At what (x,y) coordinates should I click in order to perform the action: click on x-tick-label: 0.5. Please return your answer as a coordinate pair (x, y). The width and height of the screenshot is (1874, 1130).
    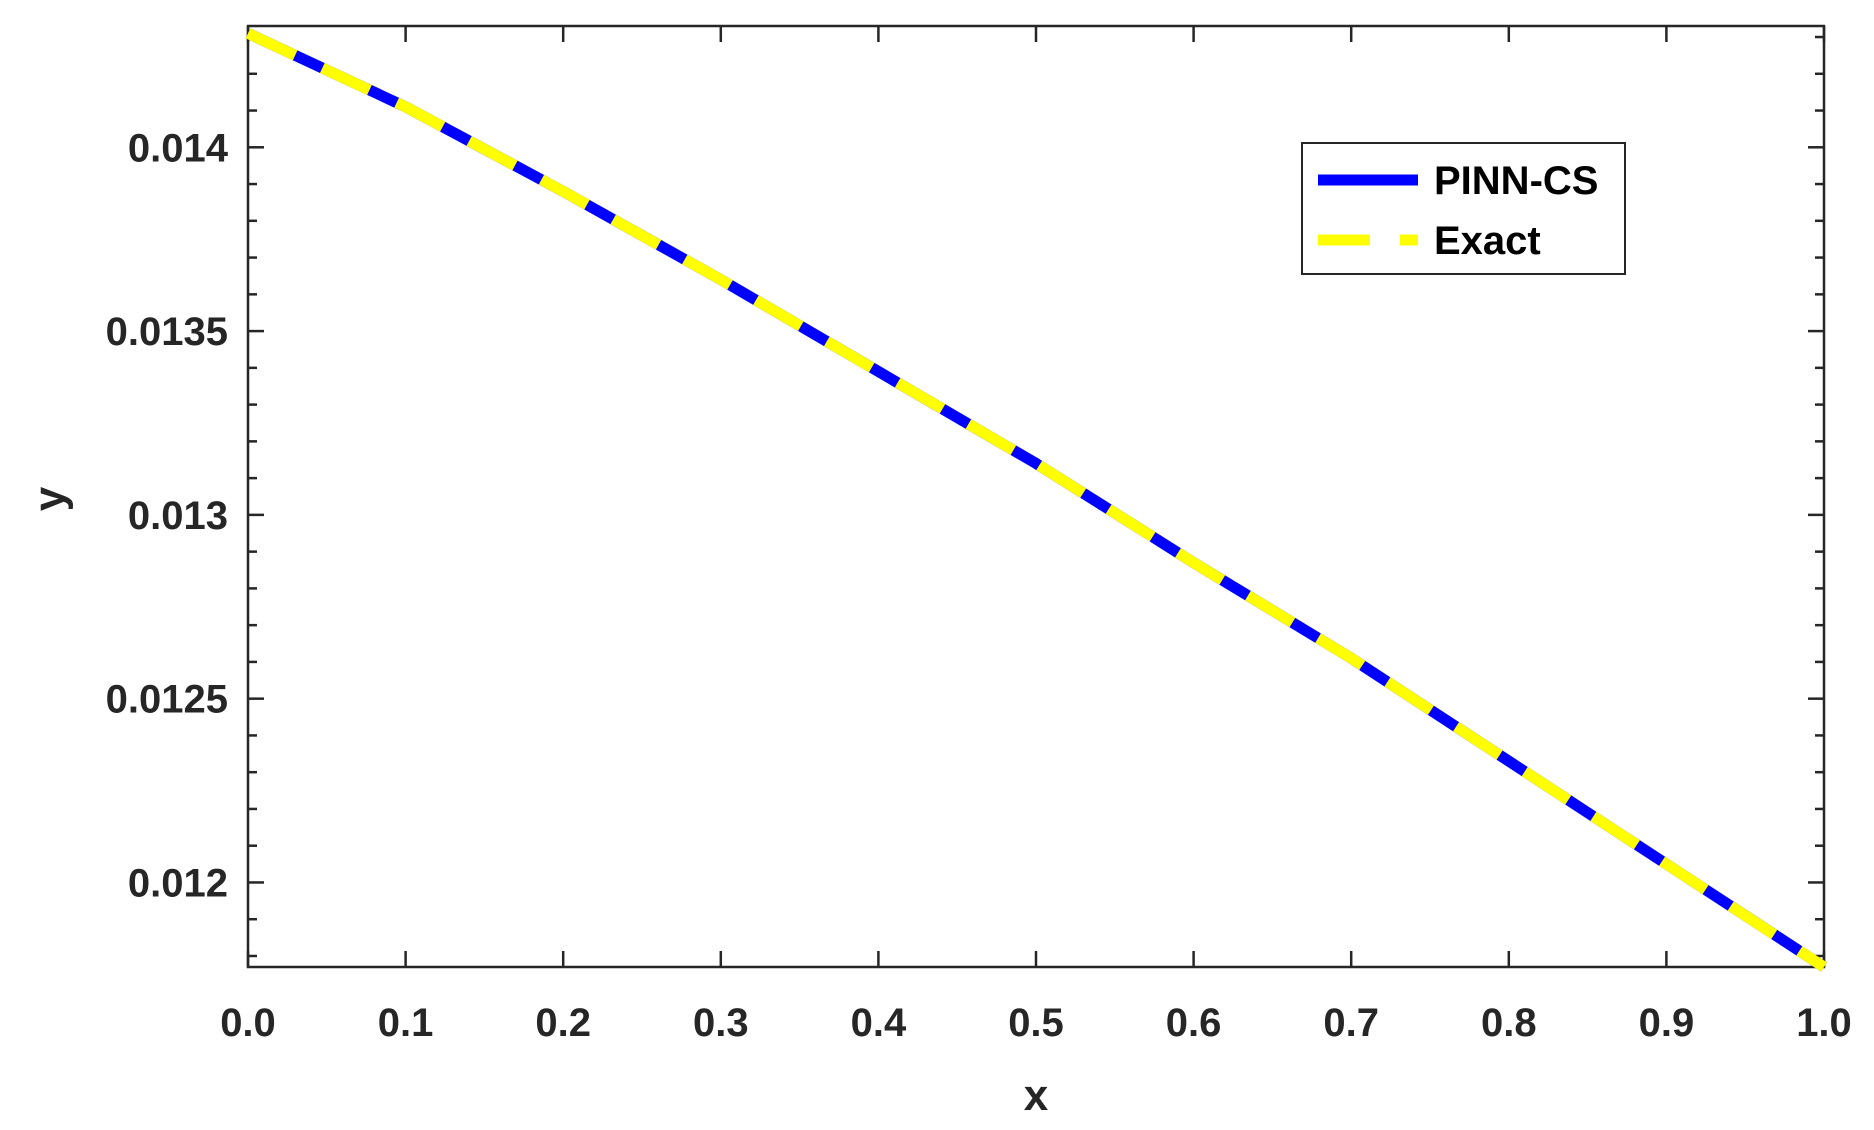
    Looking at the image, I should click on (1036, 1023).